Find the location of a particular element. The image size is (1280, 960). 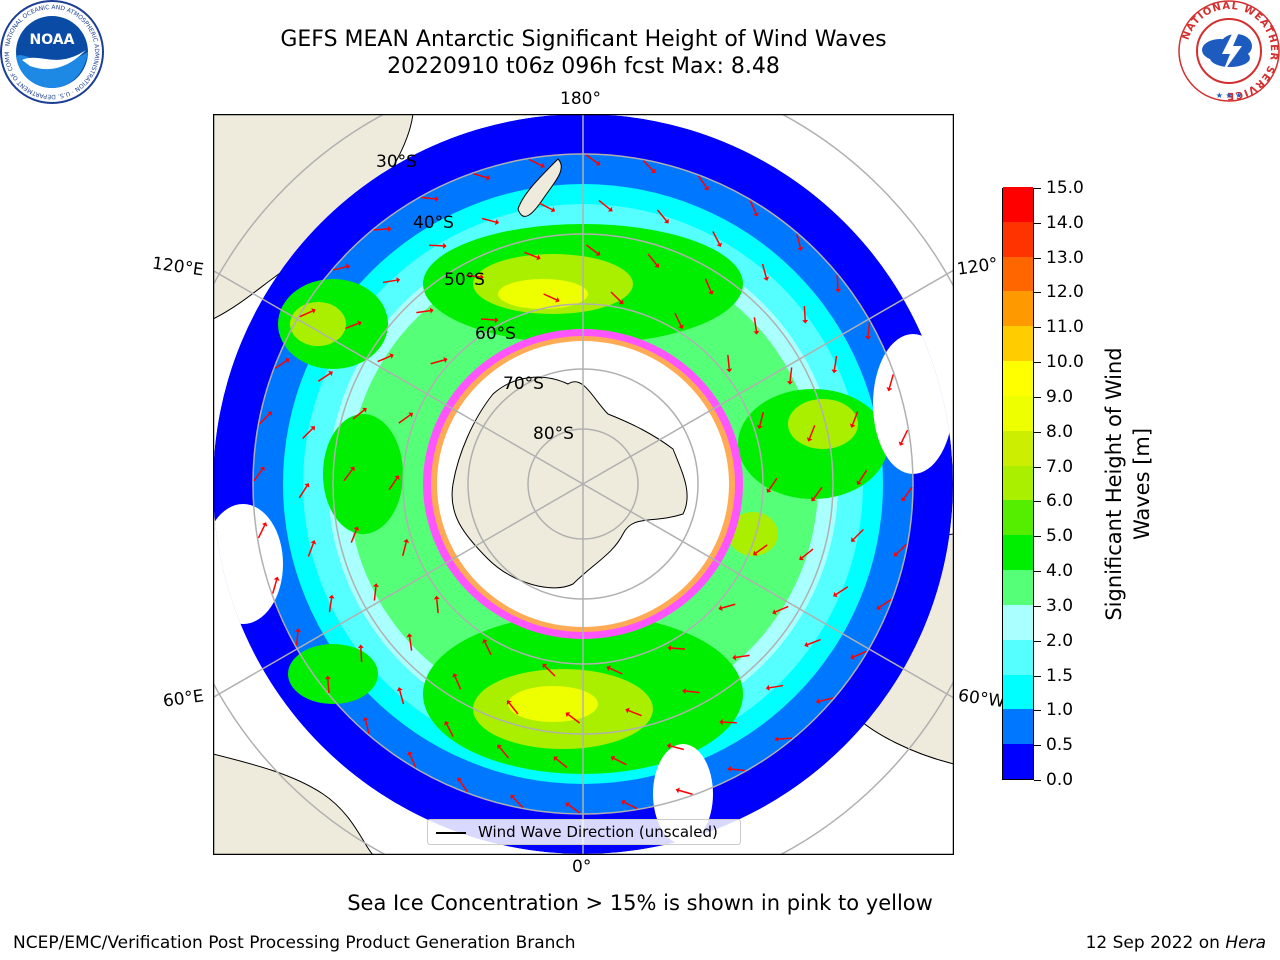

lat-label-60s: 60°S is located at coordinates (495, 334).